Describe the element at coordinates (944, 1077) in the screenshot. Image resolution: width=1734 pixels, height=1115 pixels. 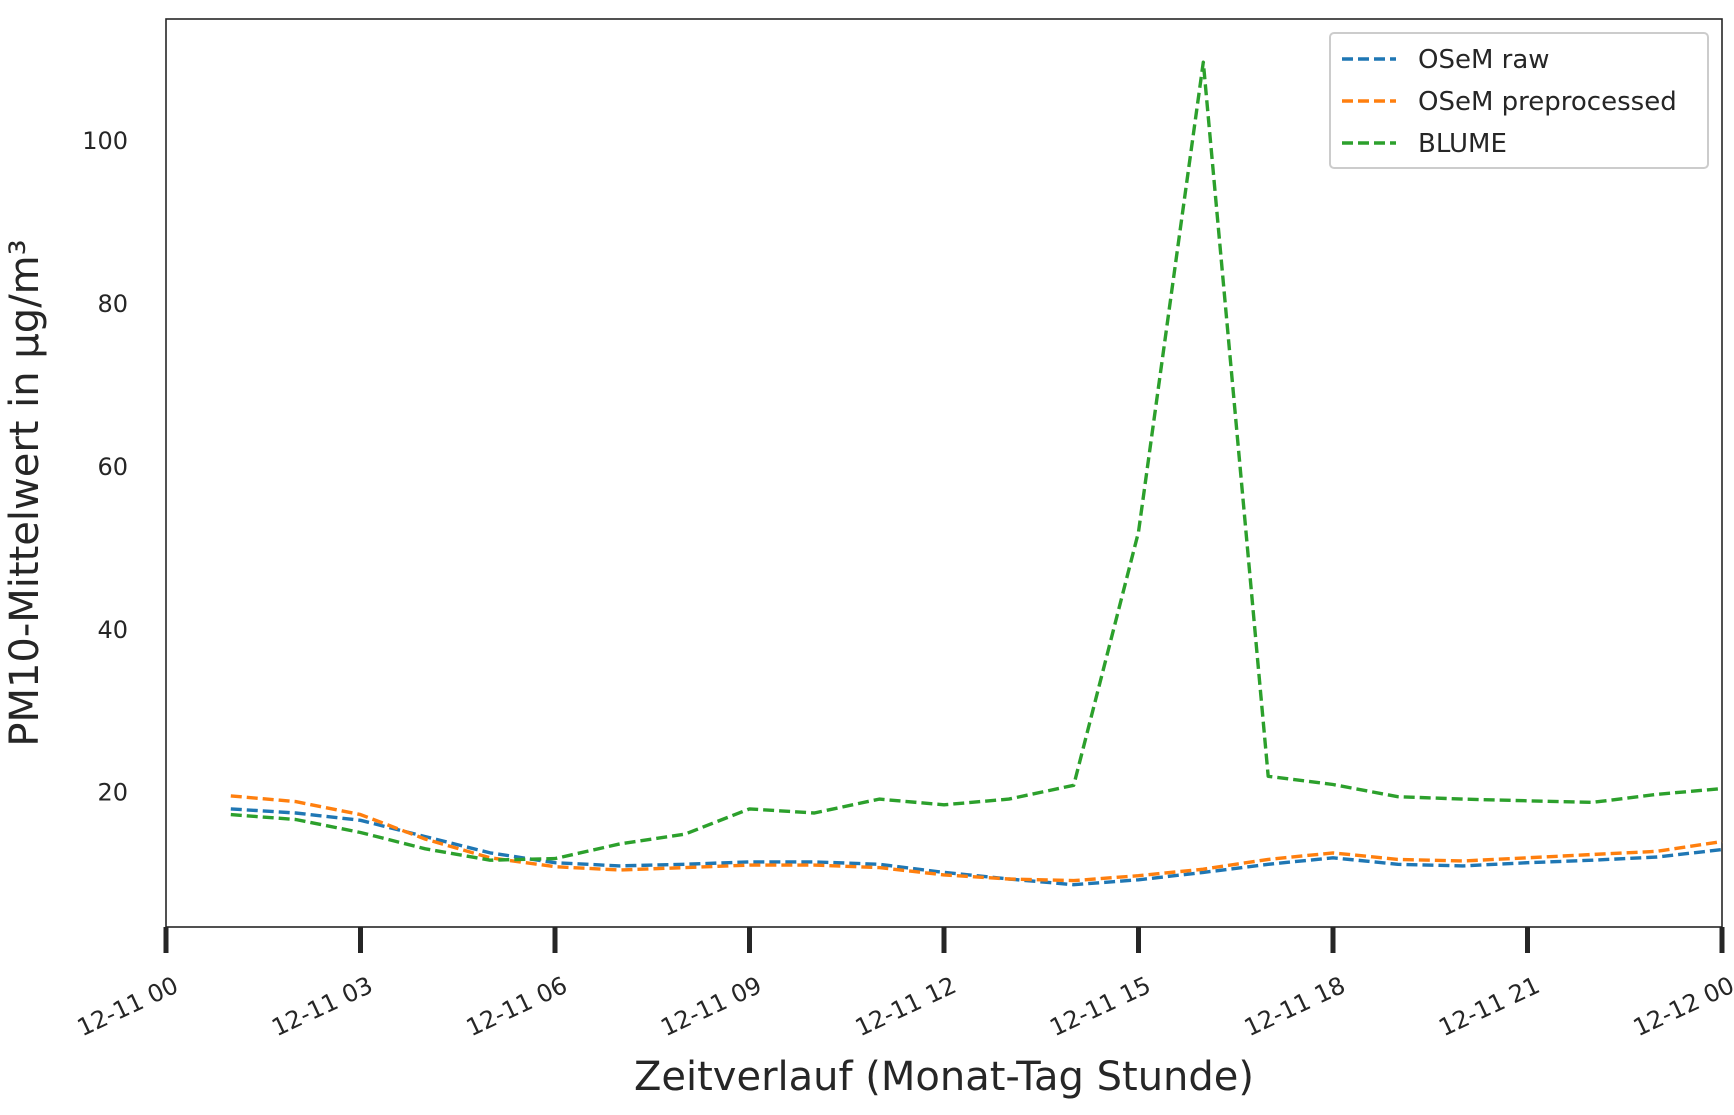
I see `x-axis-title: Zeitverlauf (Monat-Tag Stunde)` at that location.